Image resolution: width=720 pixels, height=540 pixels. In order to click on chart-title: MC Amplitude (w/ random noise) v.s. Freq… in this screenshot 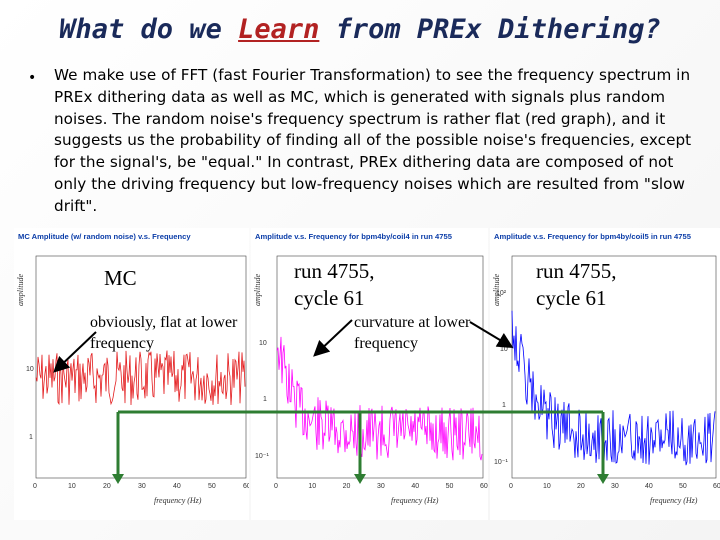, I will do `click(104, 236)`.